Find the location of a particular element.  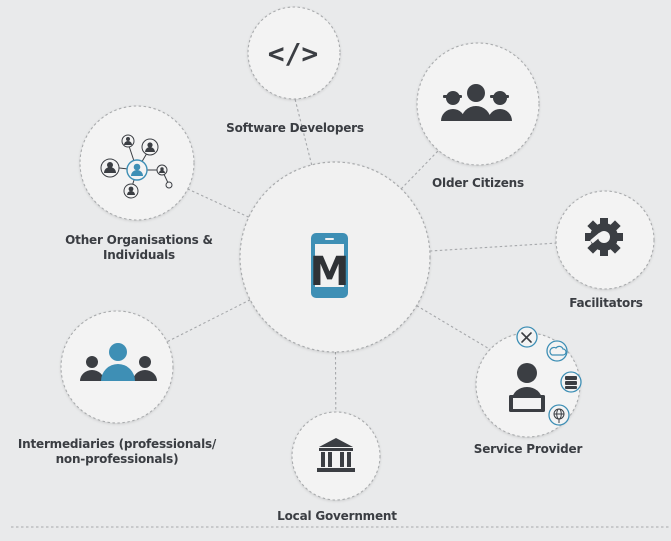

logo-letter: M is located at coordinates (330, 272).